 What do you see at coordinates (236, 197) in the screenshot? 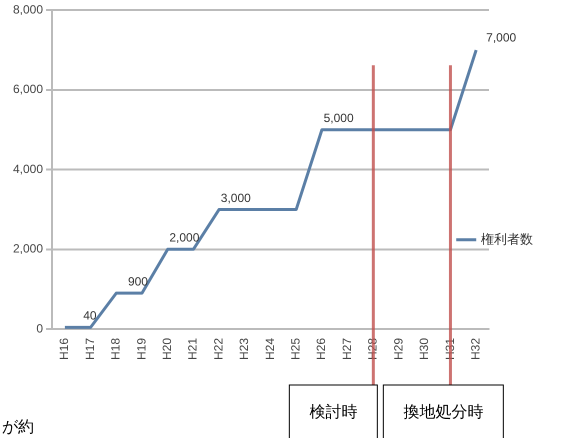
I see `data-label: 3,000` at bounding box center [236, 197].